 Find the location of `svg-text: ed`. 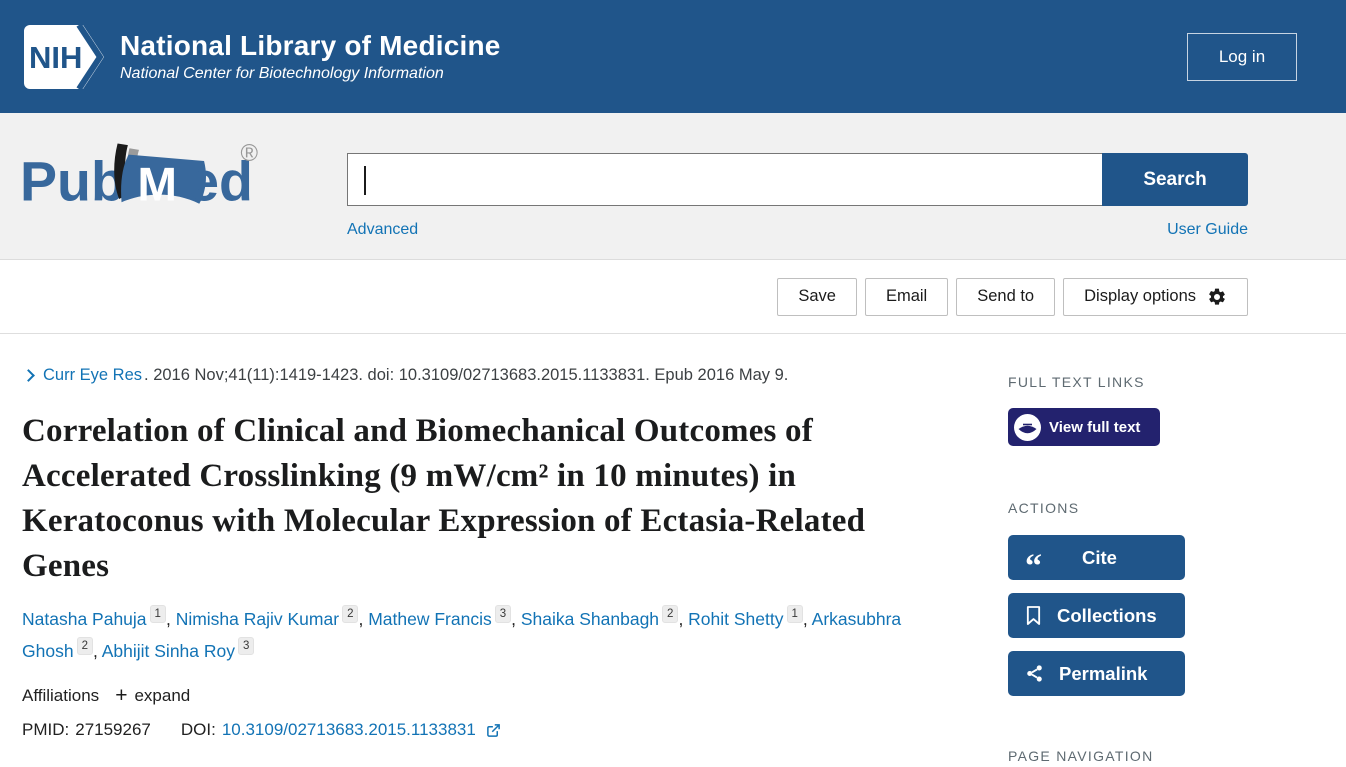

svg-text: ed is located at coordinates (220, 182).